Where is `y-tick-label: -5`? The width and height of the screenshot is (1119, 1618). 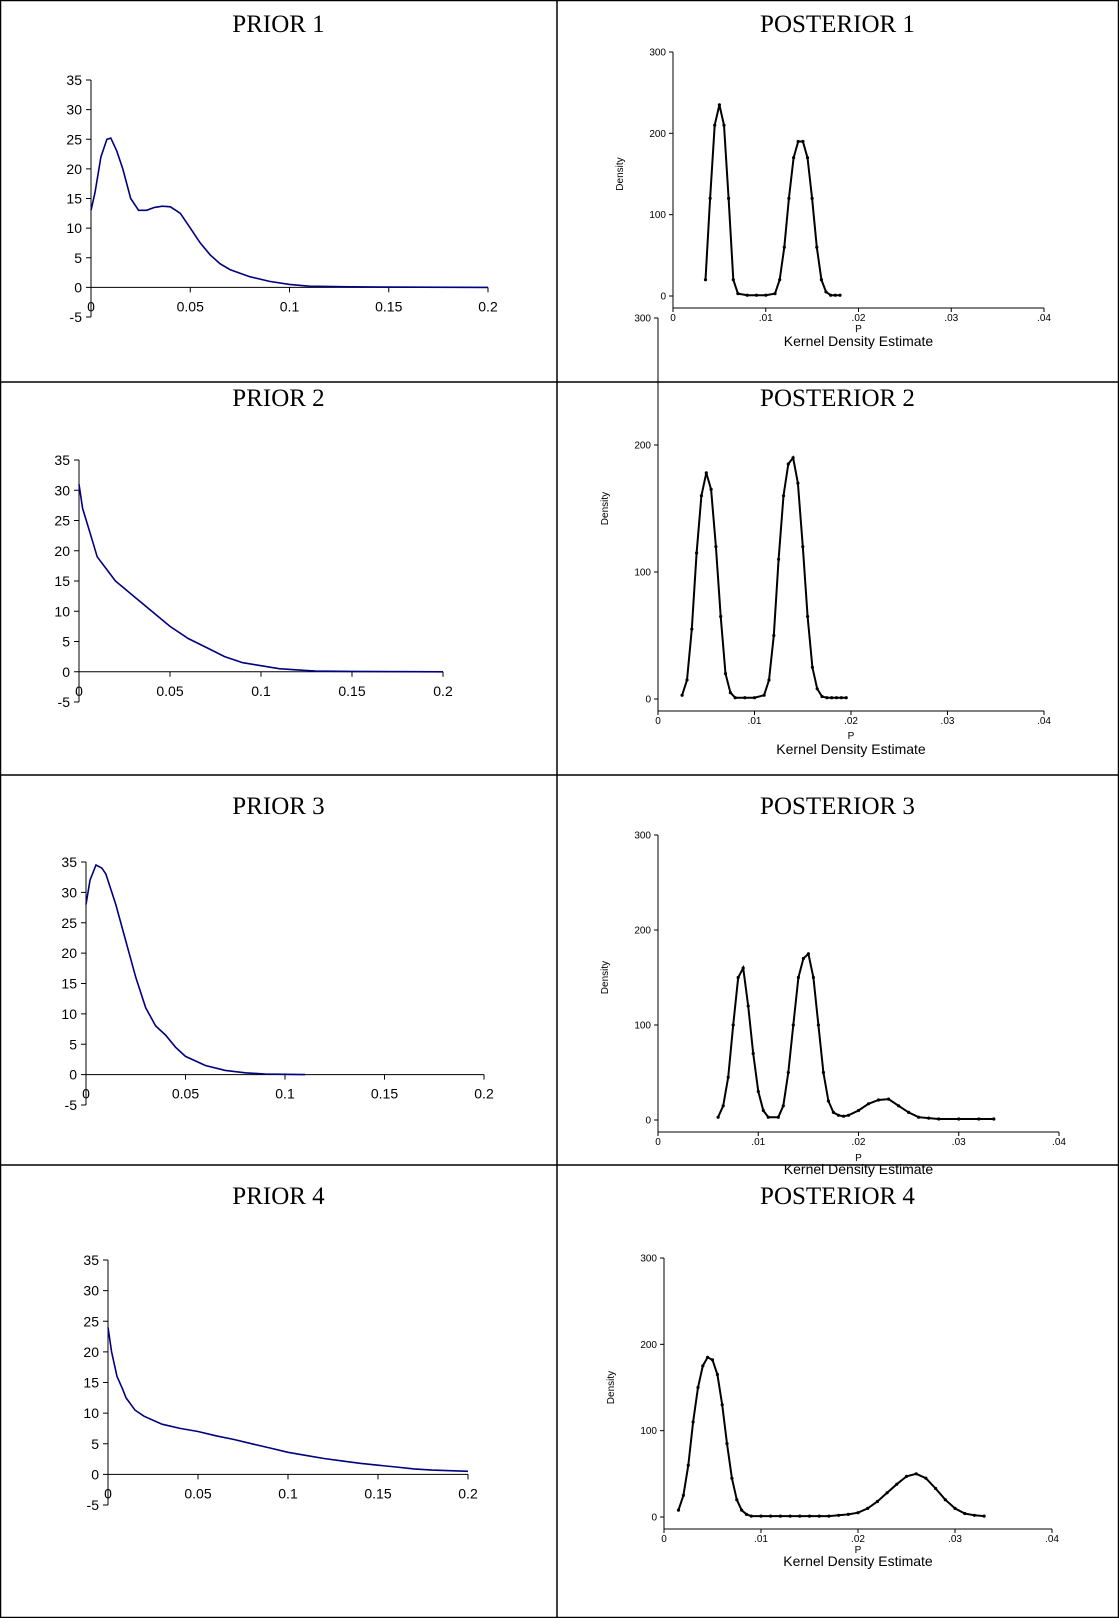 y-tick-label: -5 is located at coordinates (64, 702).